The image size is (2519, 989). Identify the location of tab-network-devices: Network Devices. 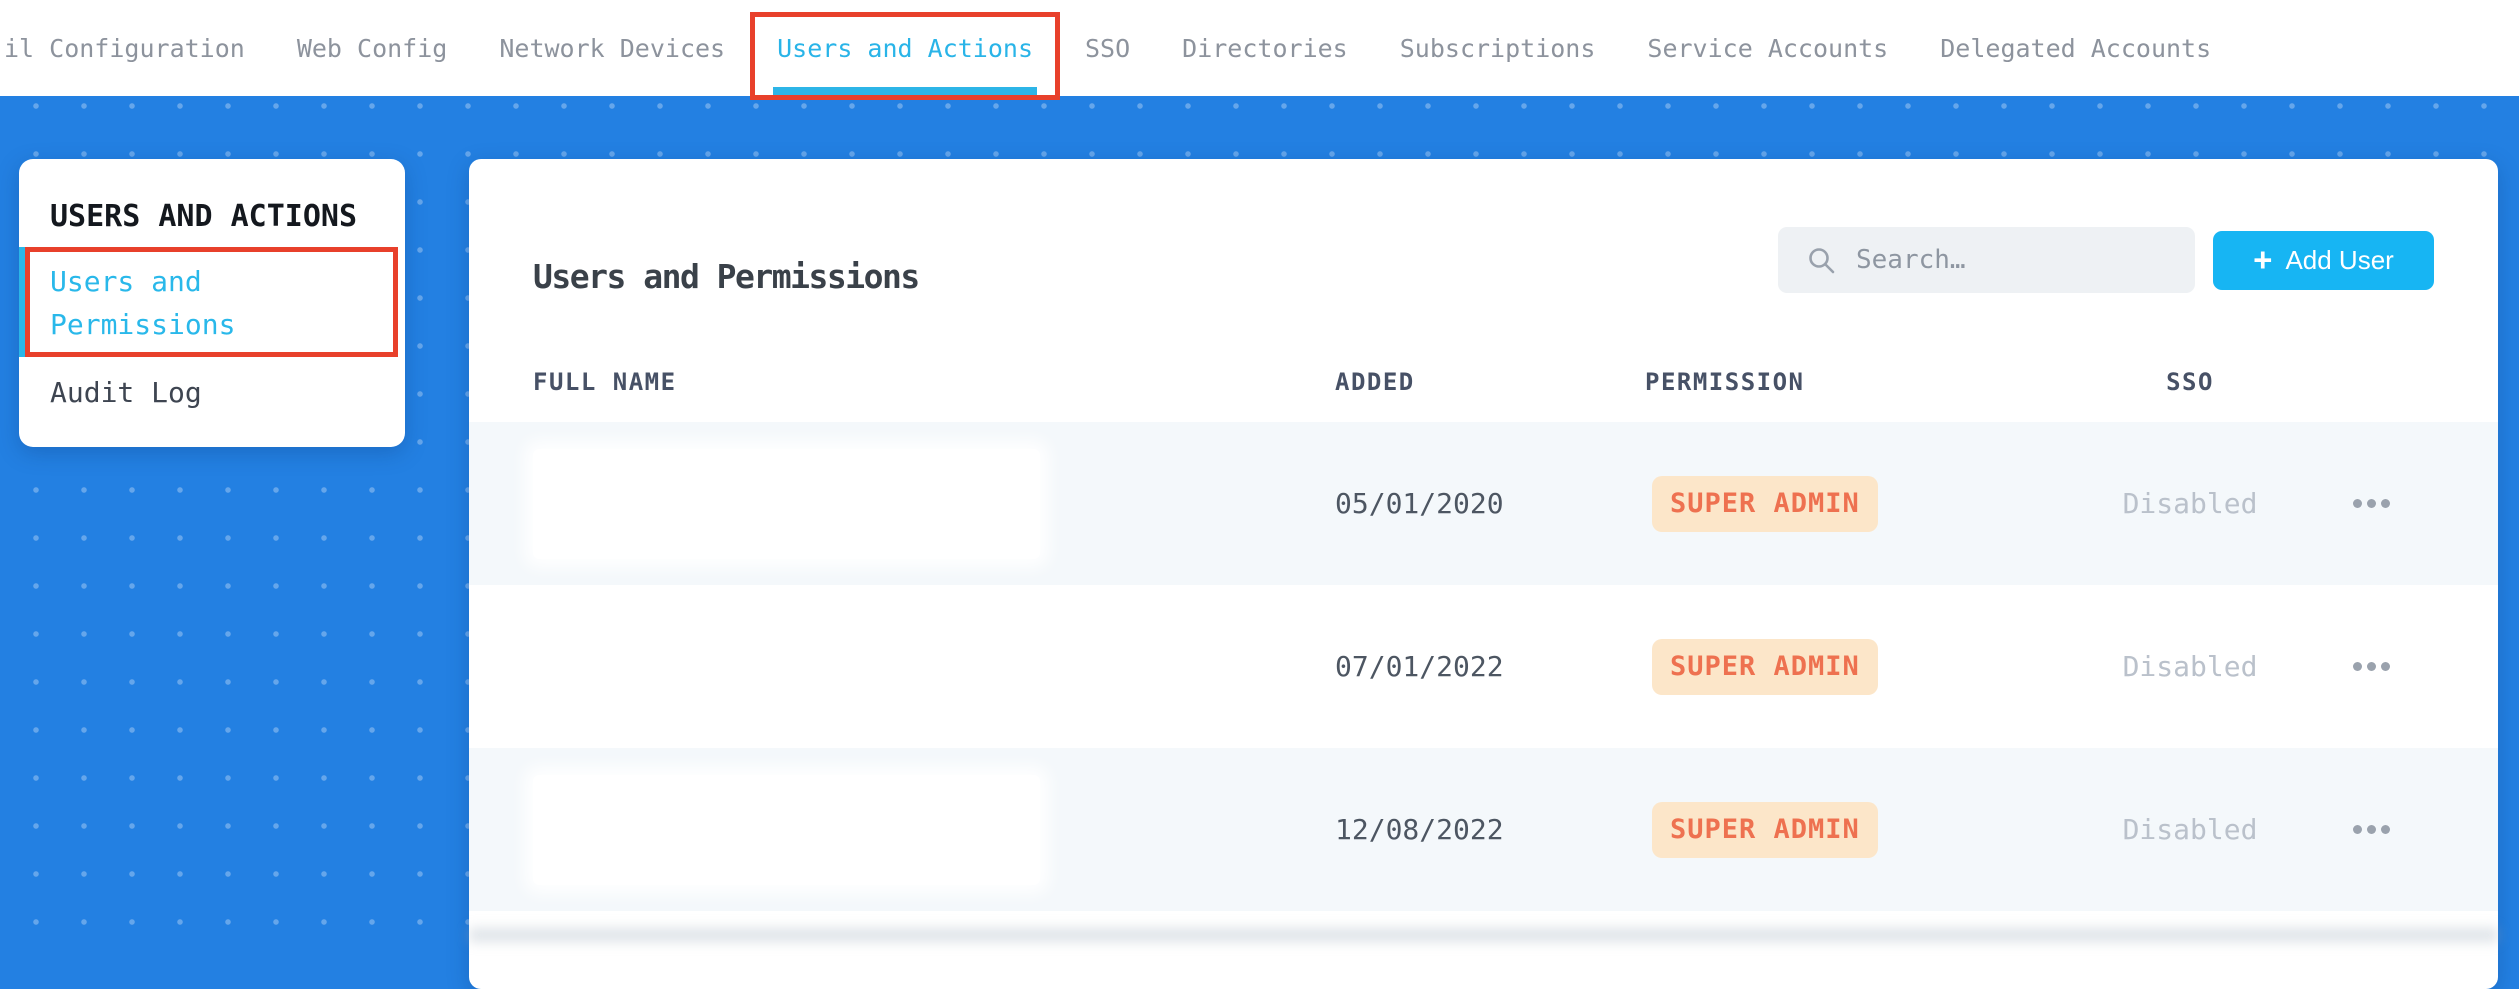
(612, 48).